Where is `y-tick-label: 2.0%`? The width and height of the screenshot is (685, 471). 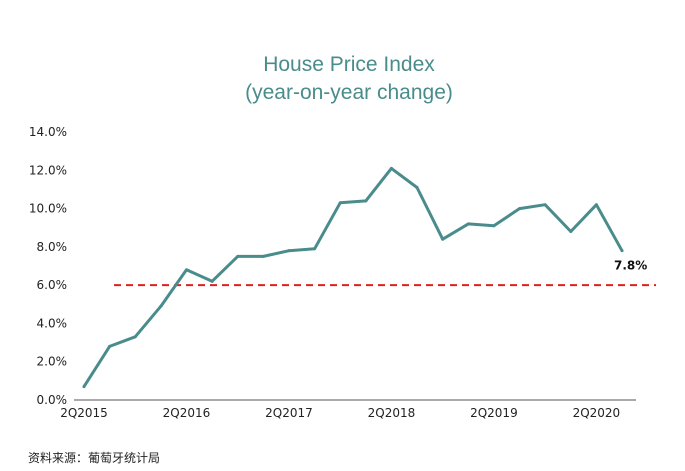
y-tick-label: 2.0% is located at coordinates (52, 362).